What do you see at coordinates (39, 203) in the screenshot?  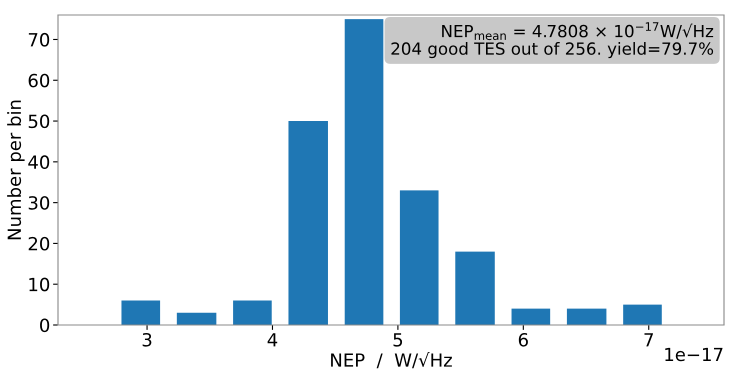 I see `y-tick-label: 30` at bounding box center [39, 203].